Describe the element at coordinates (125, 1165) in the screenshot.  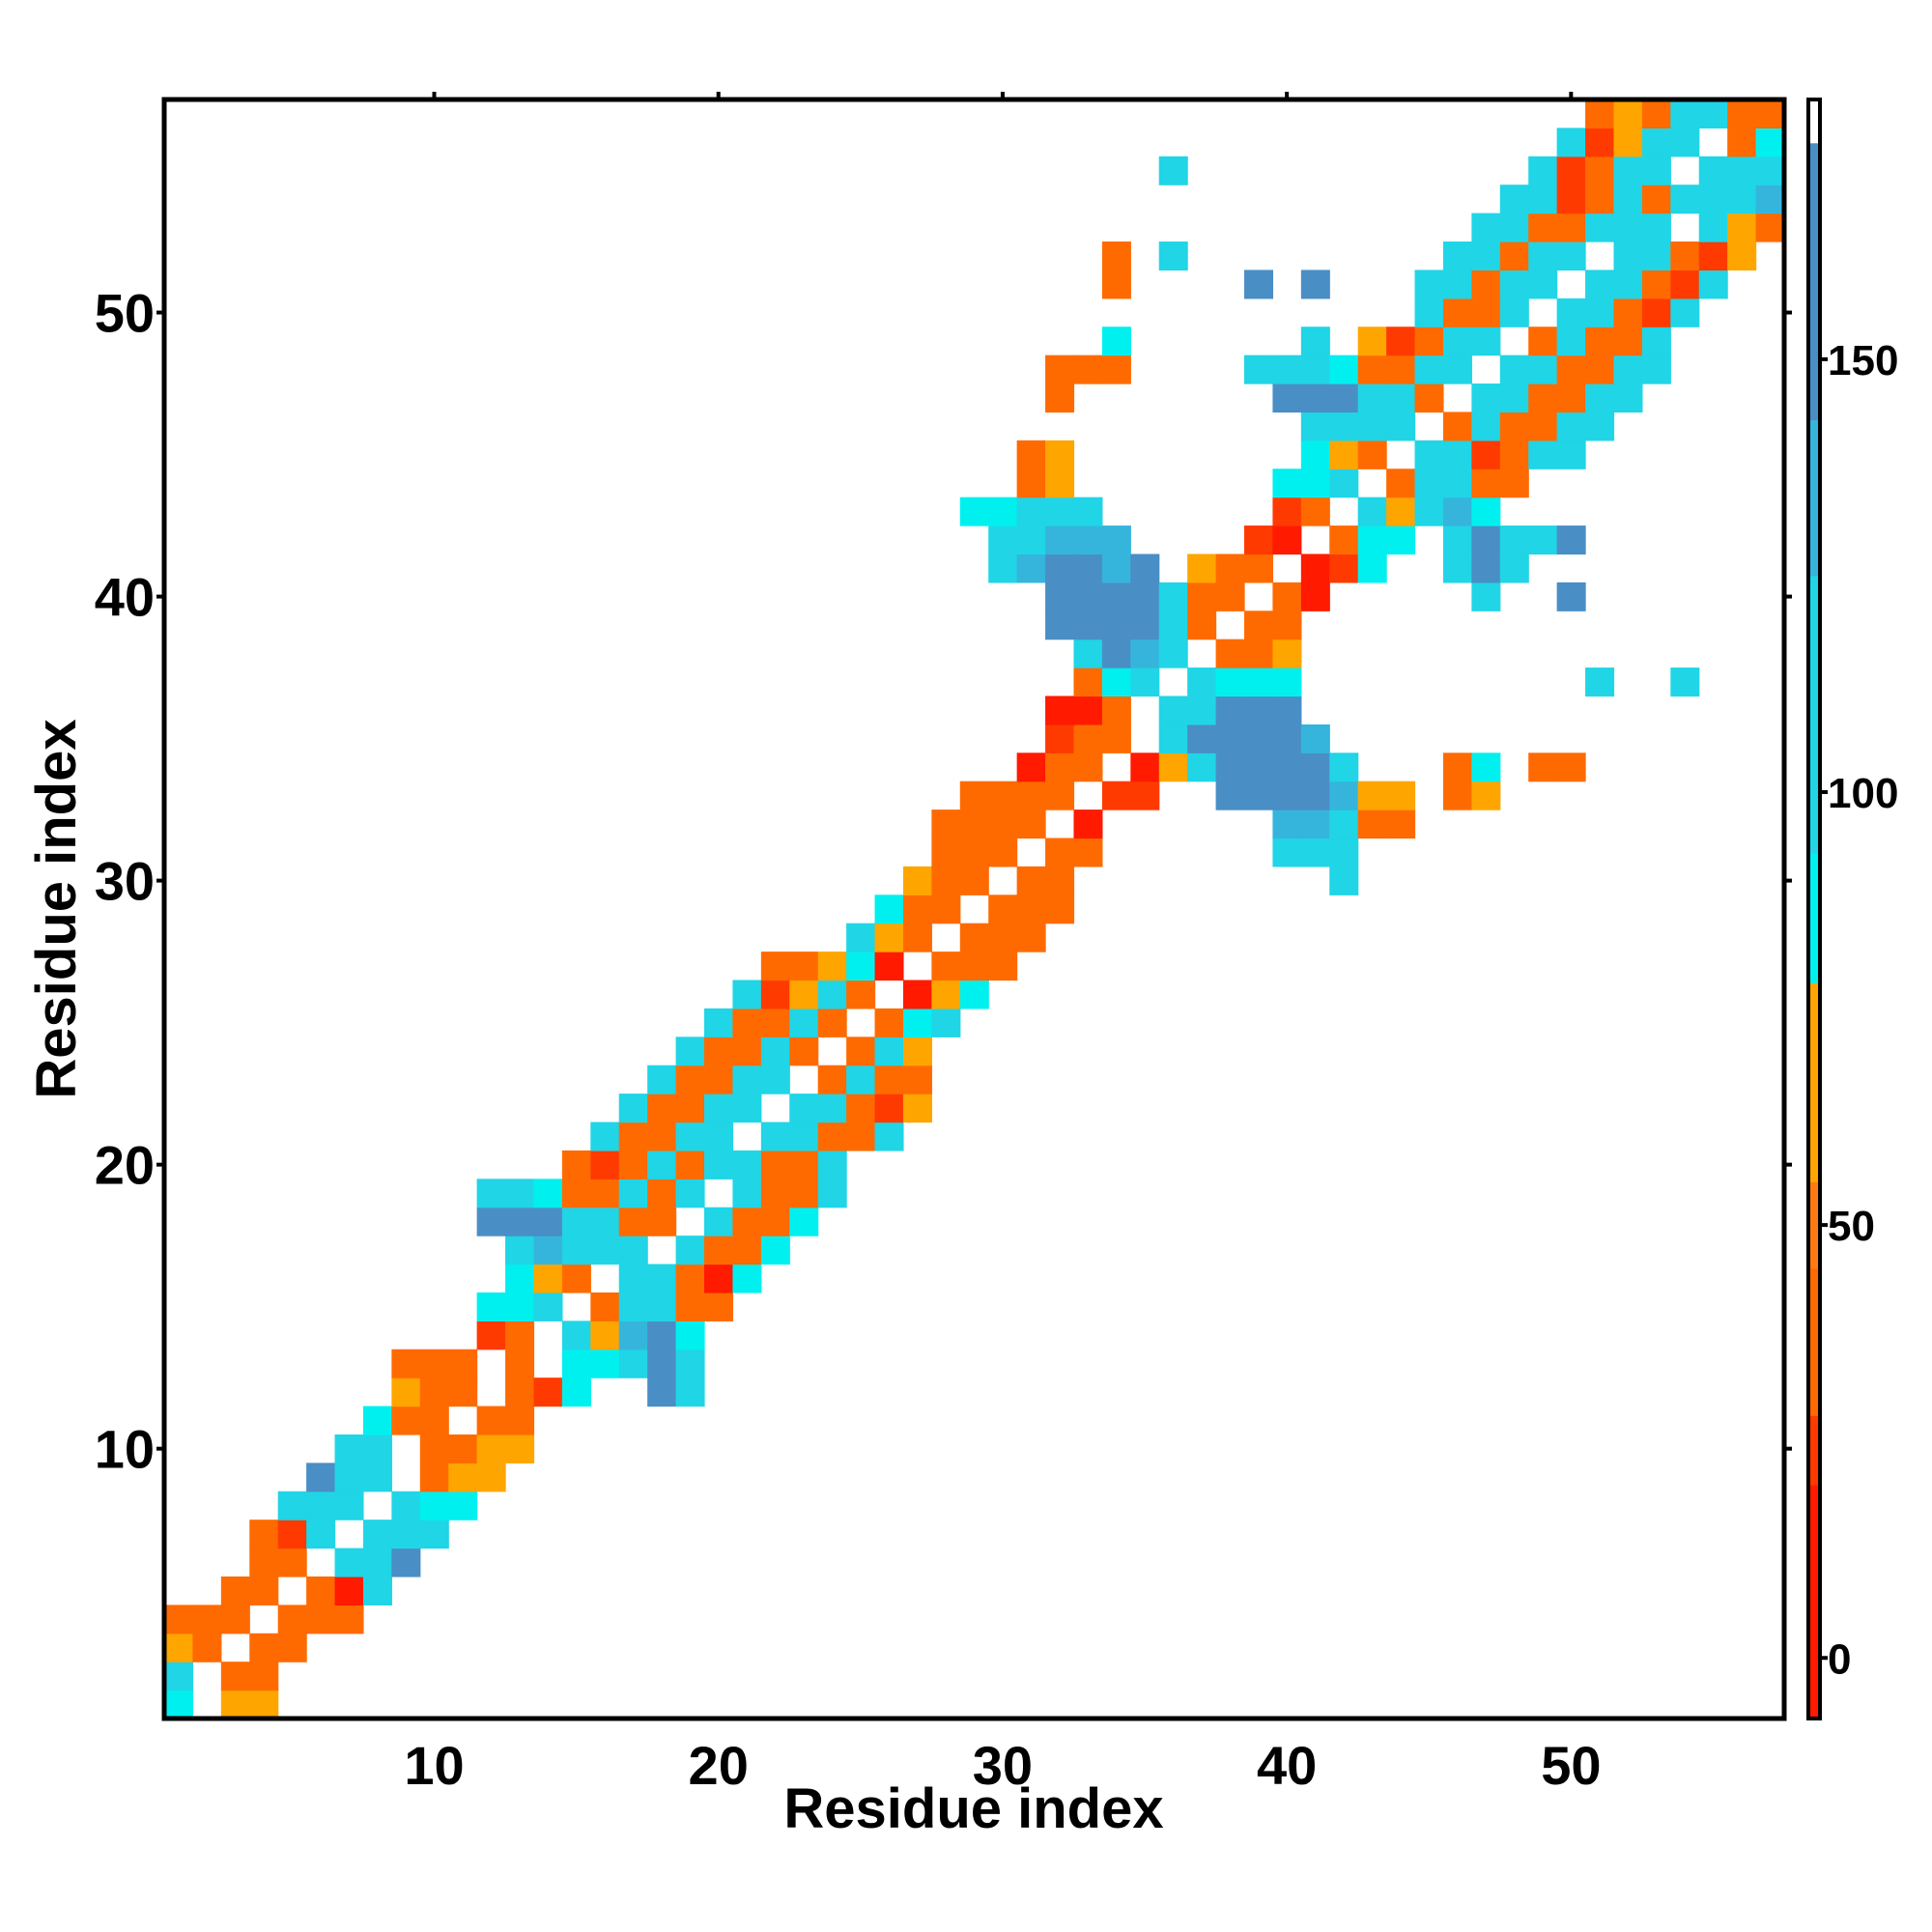
I see `y-tick-label: 20` at that location.